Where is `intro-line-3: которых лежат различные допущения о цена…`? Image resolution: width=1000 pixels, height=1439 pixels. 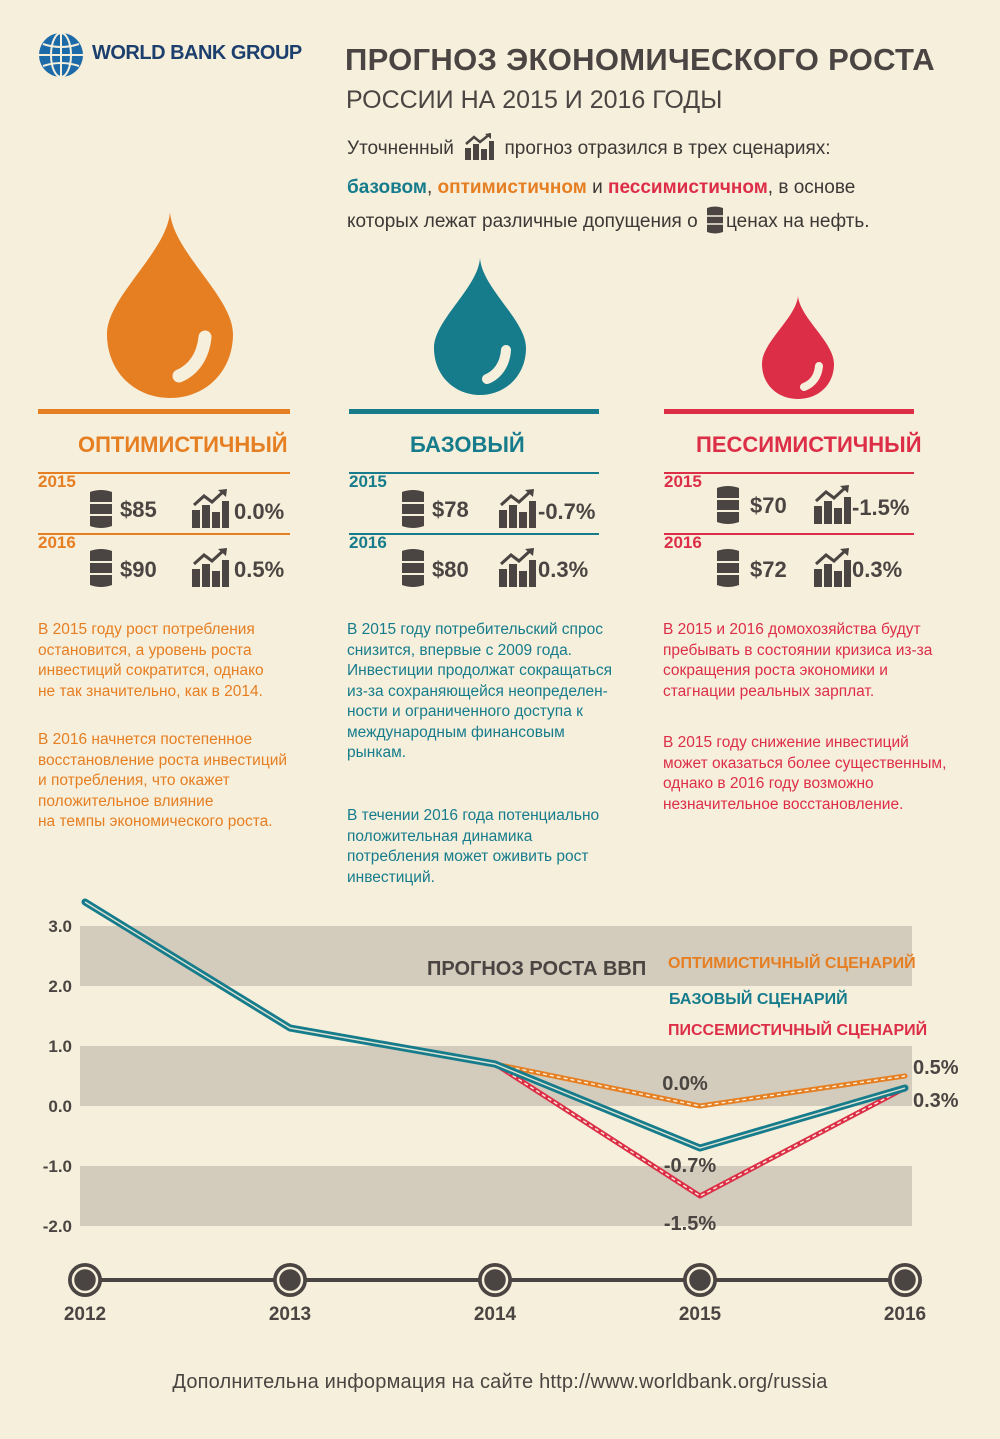
intro-line-3: которых лежат различные допущения о цена… is located at coordinates (608, 222).